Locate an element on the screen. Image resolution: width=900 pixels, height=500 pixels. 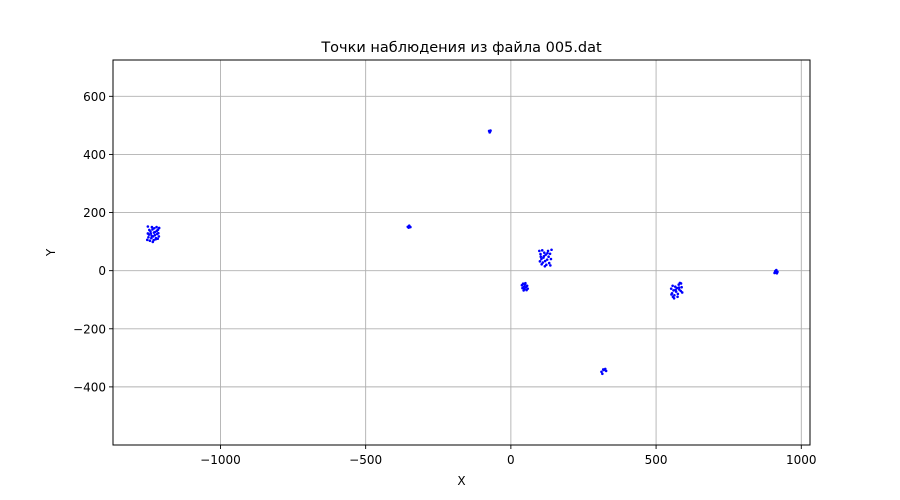
y-tick-label: −200 is located at coordinates (89, 329).